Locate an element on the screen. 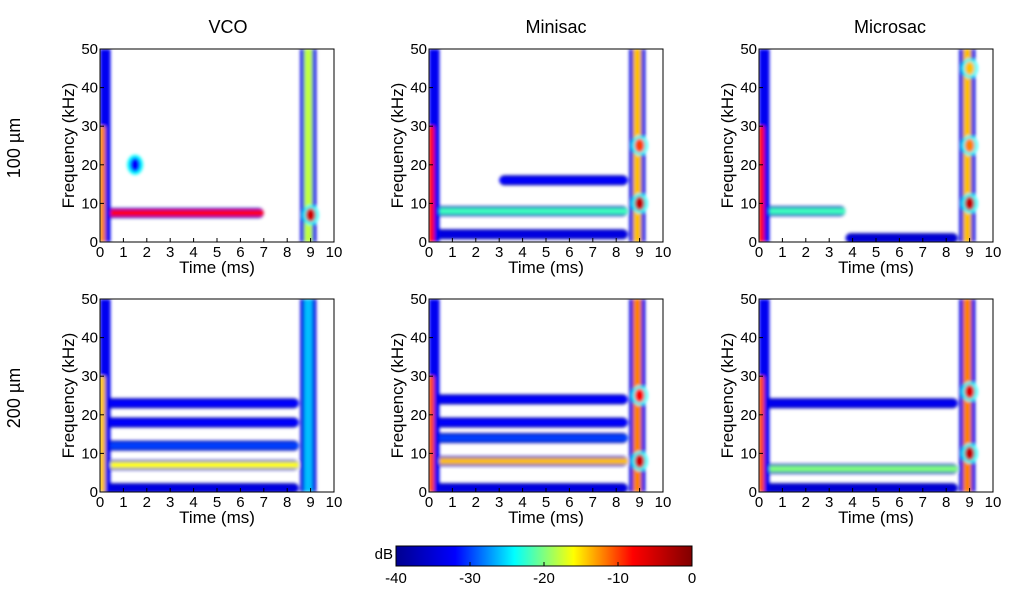 This screenshot has width=1031, height=594. x-tick-label: 7 is located at coordinates (923, 252).